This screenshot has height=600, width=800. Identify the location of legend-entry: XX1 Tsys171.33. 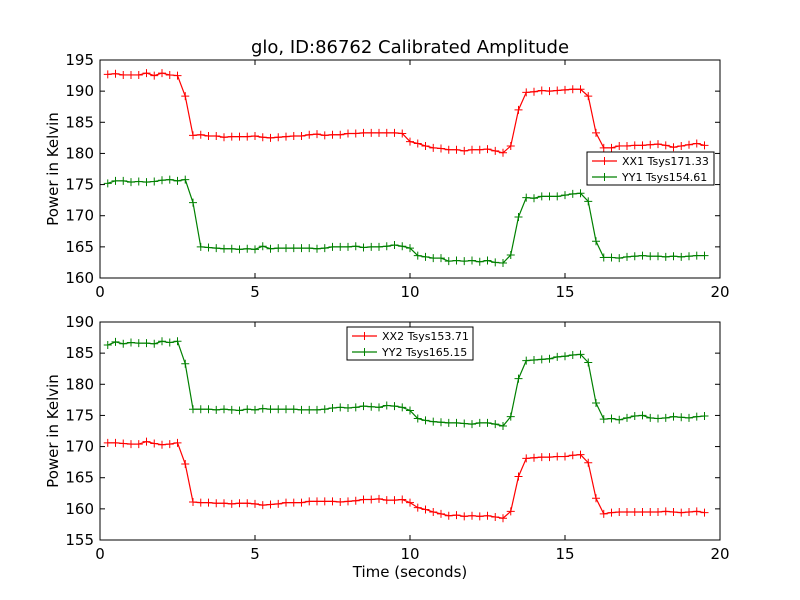
(665, 161).